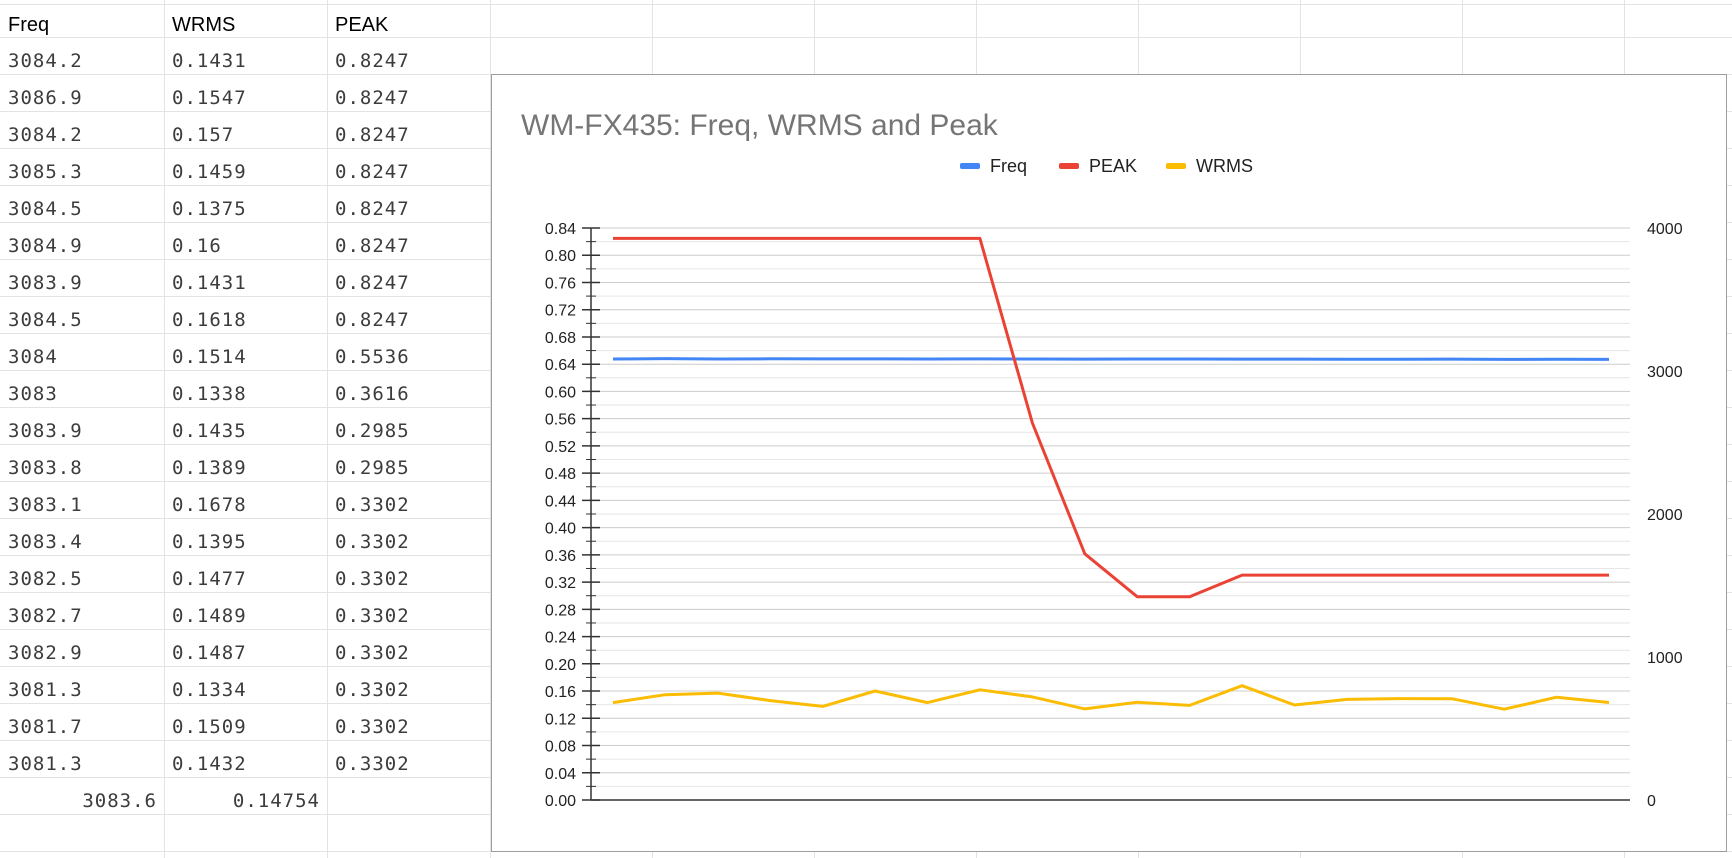 Image resolution: width=1732 pixels, height=858 pixels. What do you see at coordinates (29, 25) in the screenshot?
I see `header-cell: Freq` at bounding box center [29, 25].